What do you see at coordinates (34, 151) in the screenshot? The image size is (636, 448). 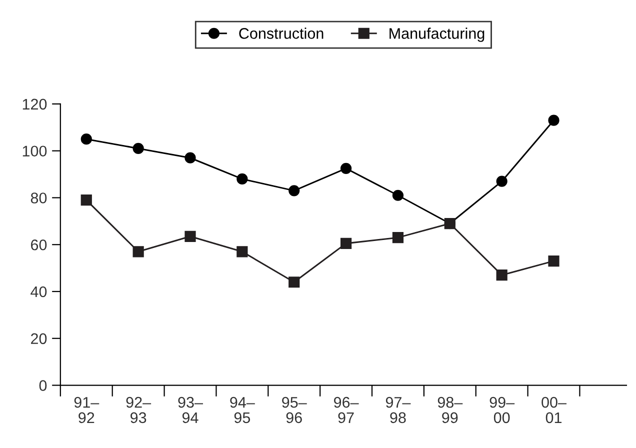 I see `y-tick-label: 100` at bounding box center [34, 151].